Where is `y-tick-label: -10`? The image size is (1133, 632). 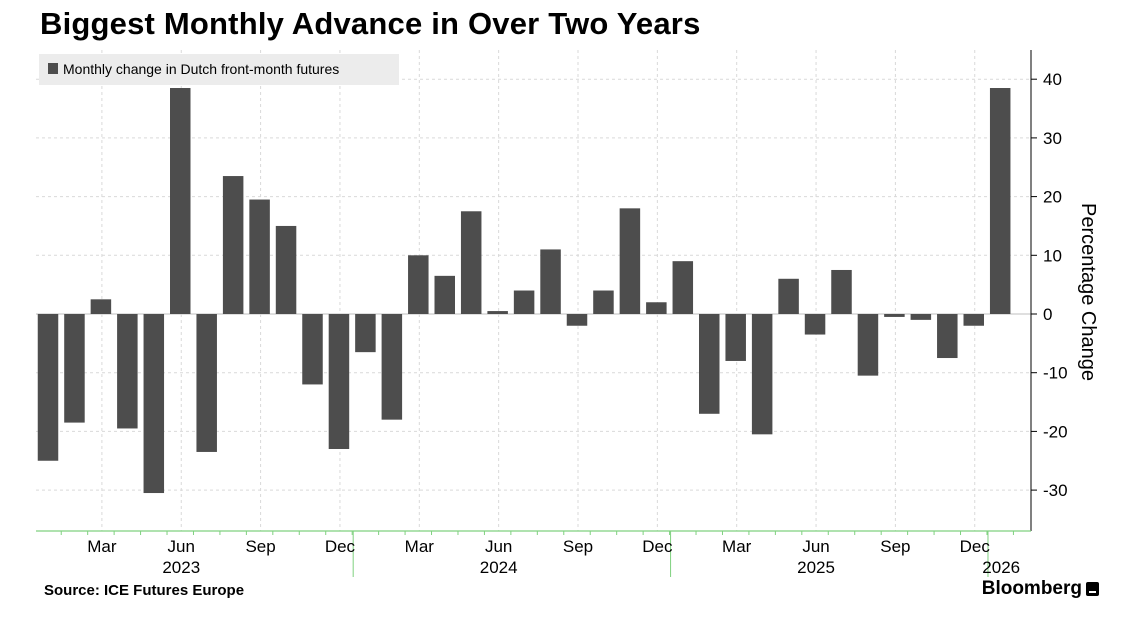
y-tick-label: -10 is located at coordinates (1055, 373).